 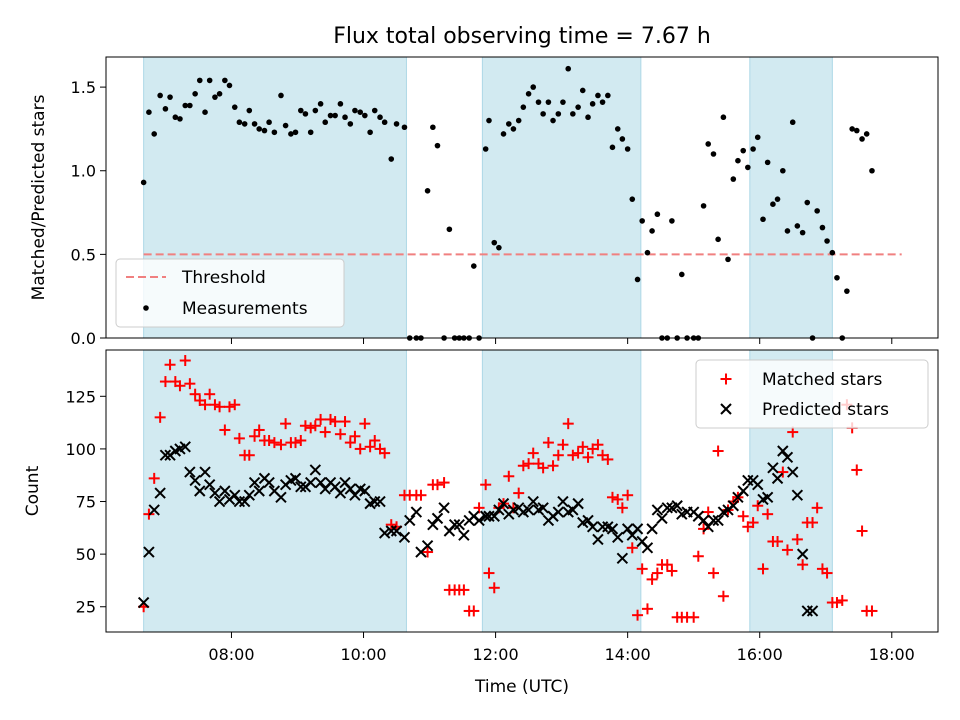 What do you see at coordinates (561, 491) in the screenshot?
I see `observing-window-band` at bounding box center [561, 491].